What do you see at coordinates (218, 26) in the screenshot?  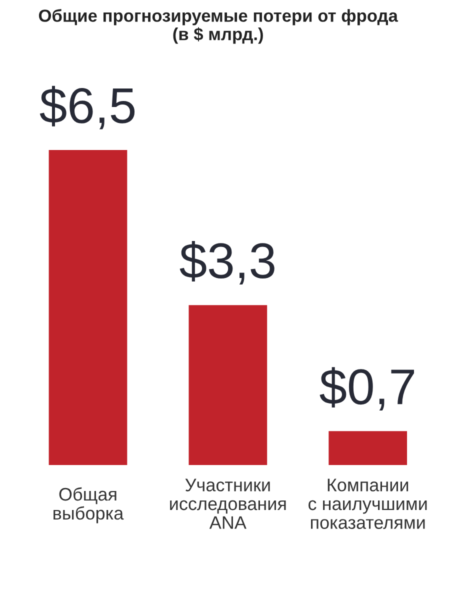 I see `chart-title: Общие прогнозируемые потери от фрода (в $ млрд.)` at bounding box center [218, 26].